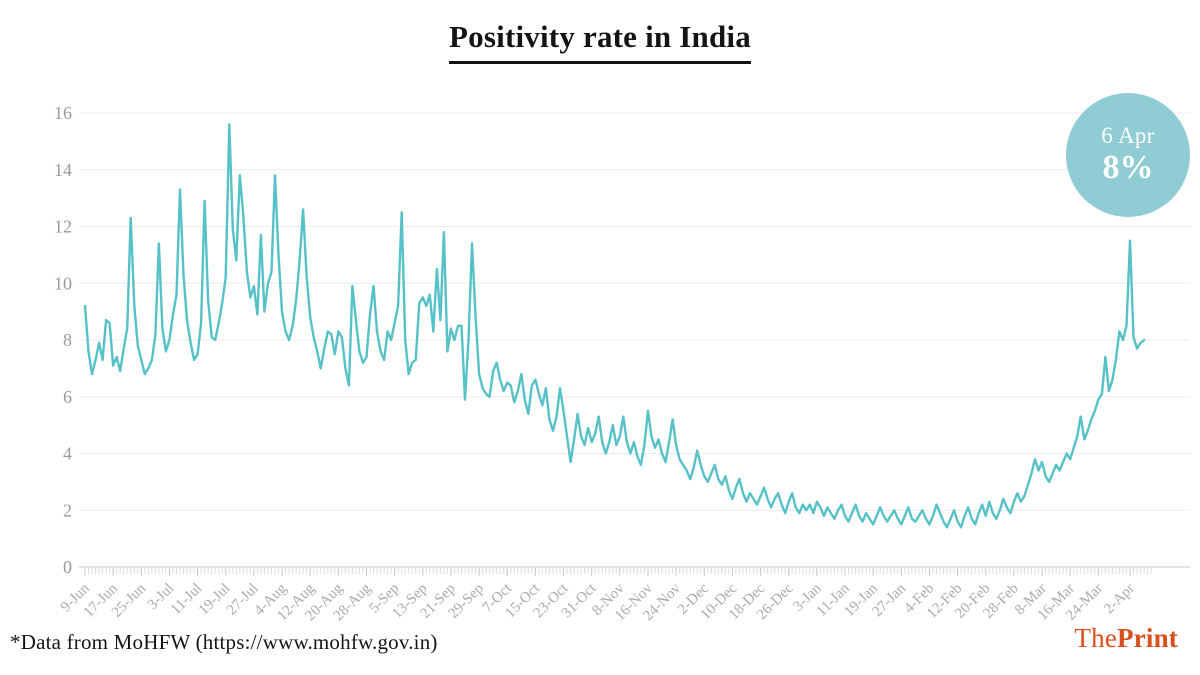 The width and height of the screenshot is (1200, 675). What do you see at coordinates (215, 600) in the screenshot?
I see `x-tick-label: 19-Jul` at bounding box center [215, 600].